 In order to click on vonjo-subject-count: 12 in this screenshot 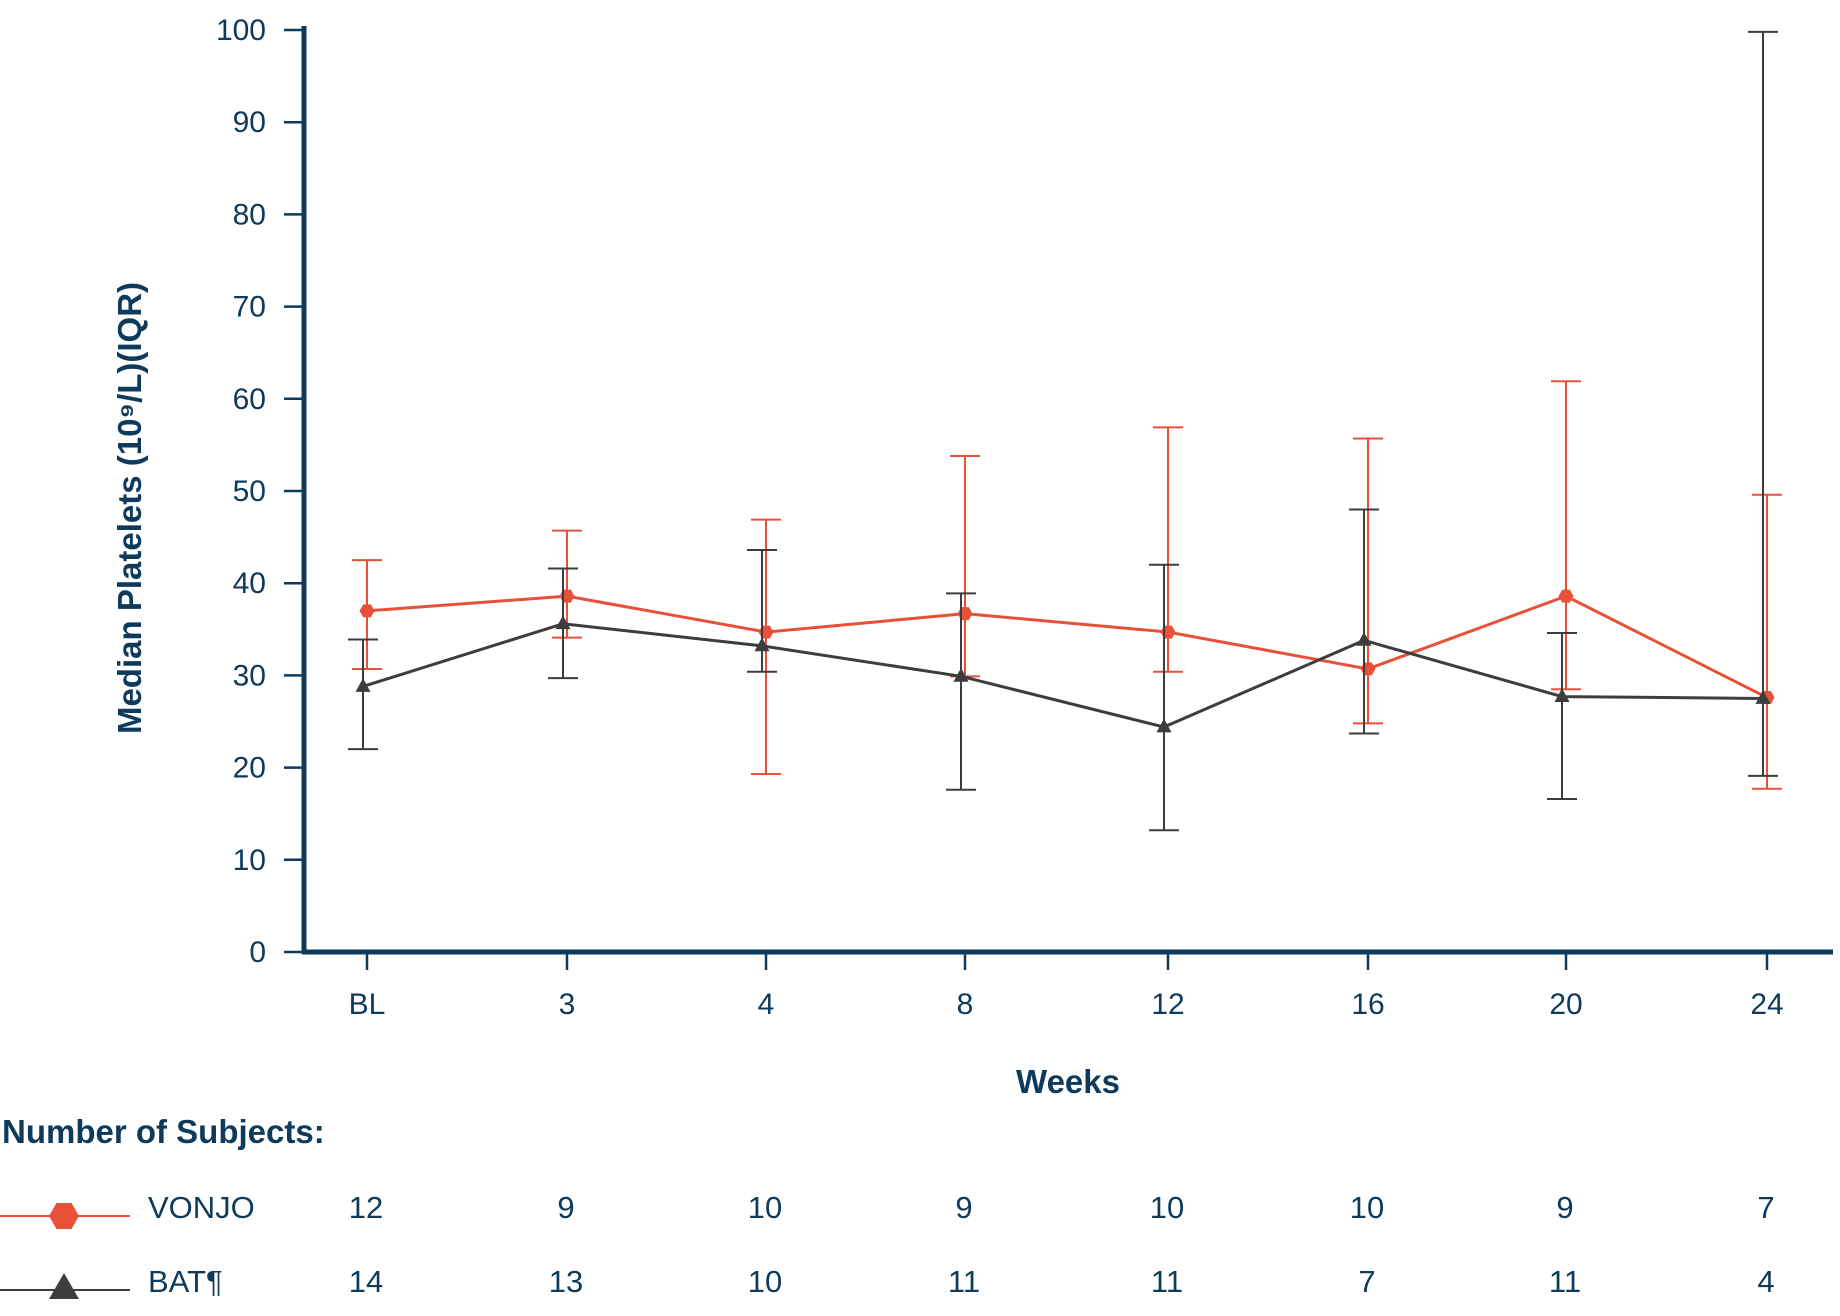, I will do `click(366, 1207)`.